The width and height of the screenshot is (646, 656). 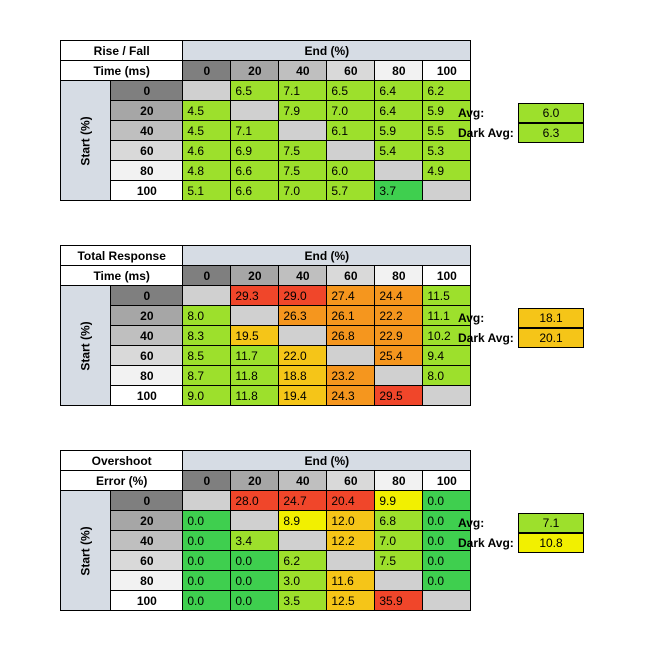 What do you see at coordinates (551, 113) in the screenshot?
I see `avg-value: 6.0` at bounding box center [551, 113].